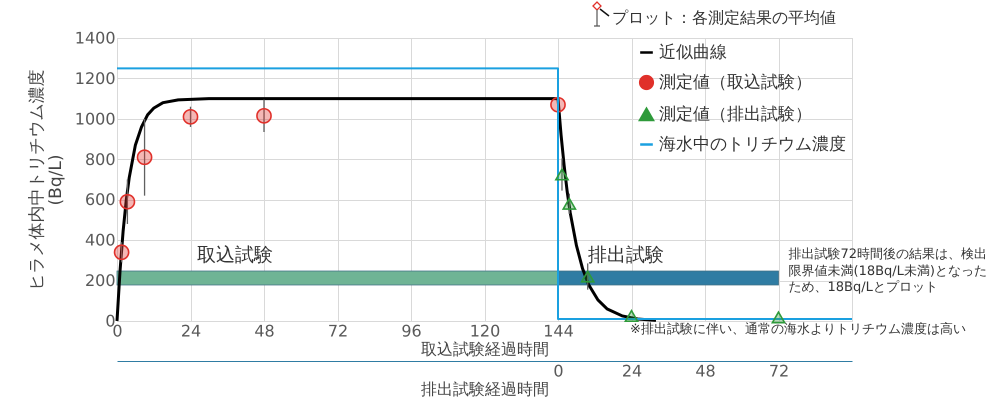 The width and height of the screenshot is (1000, 400). What do you see at coordinates (888, 271) in the screenshot?
I see `annotation: 排出試験72時間後の結果は、検出限界値未満(18Bq/L未満)となったため、18Bq/Lとプロット` at bounding box center [888, 271].